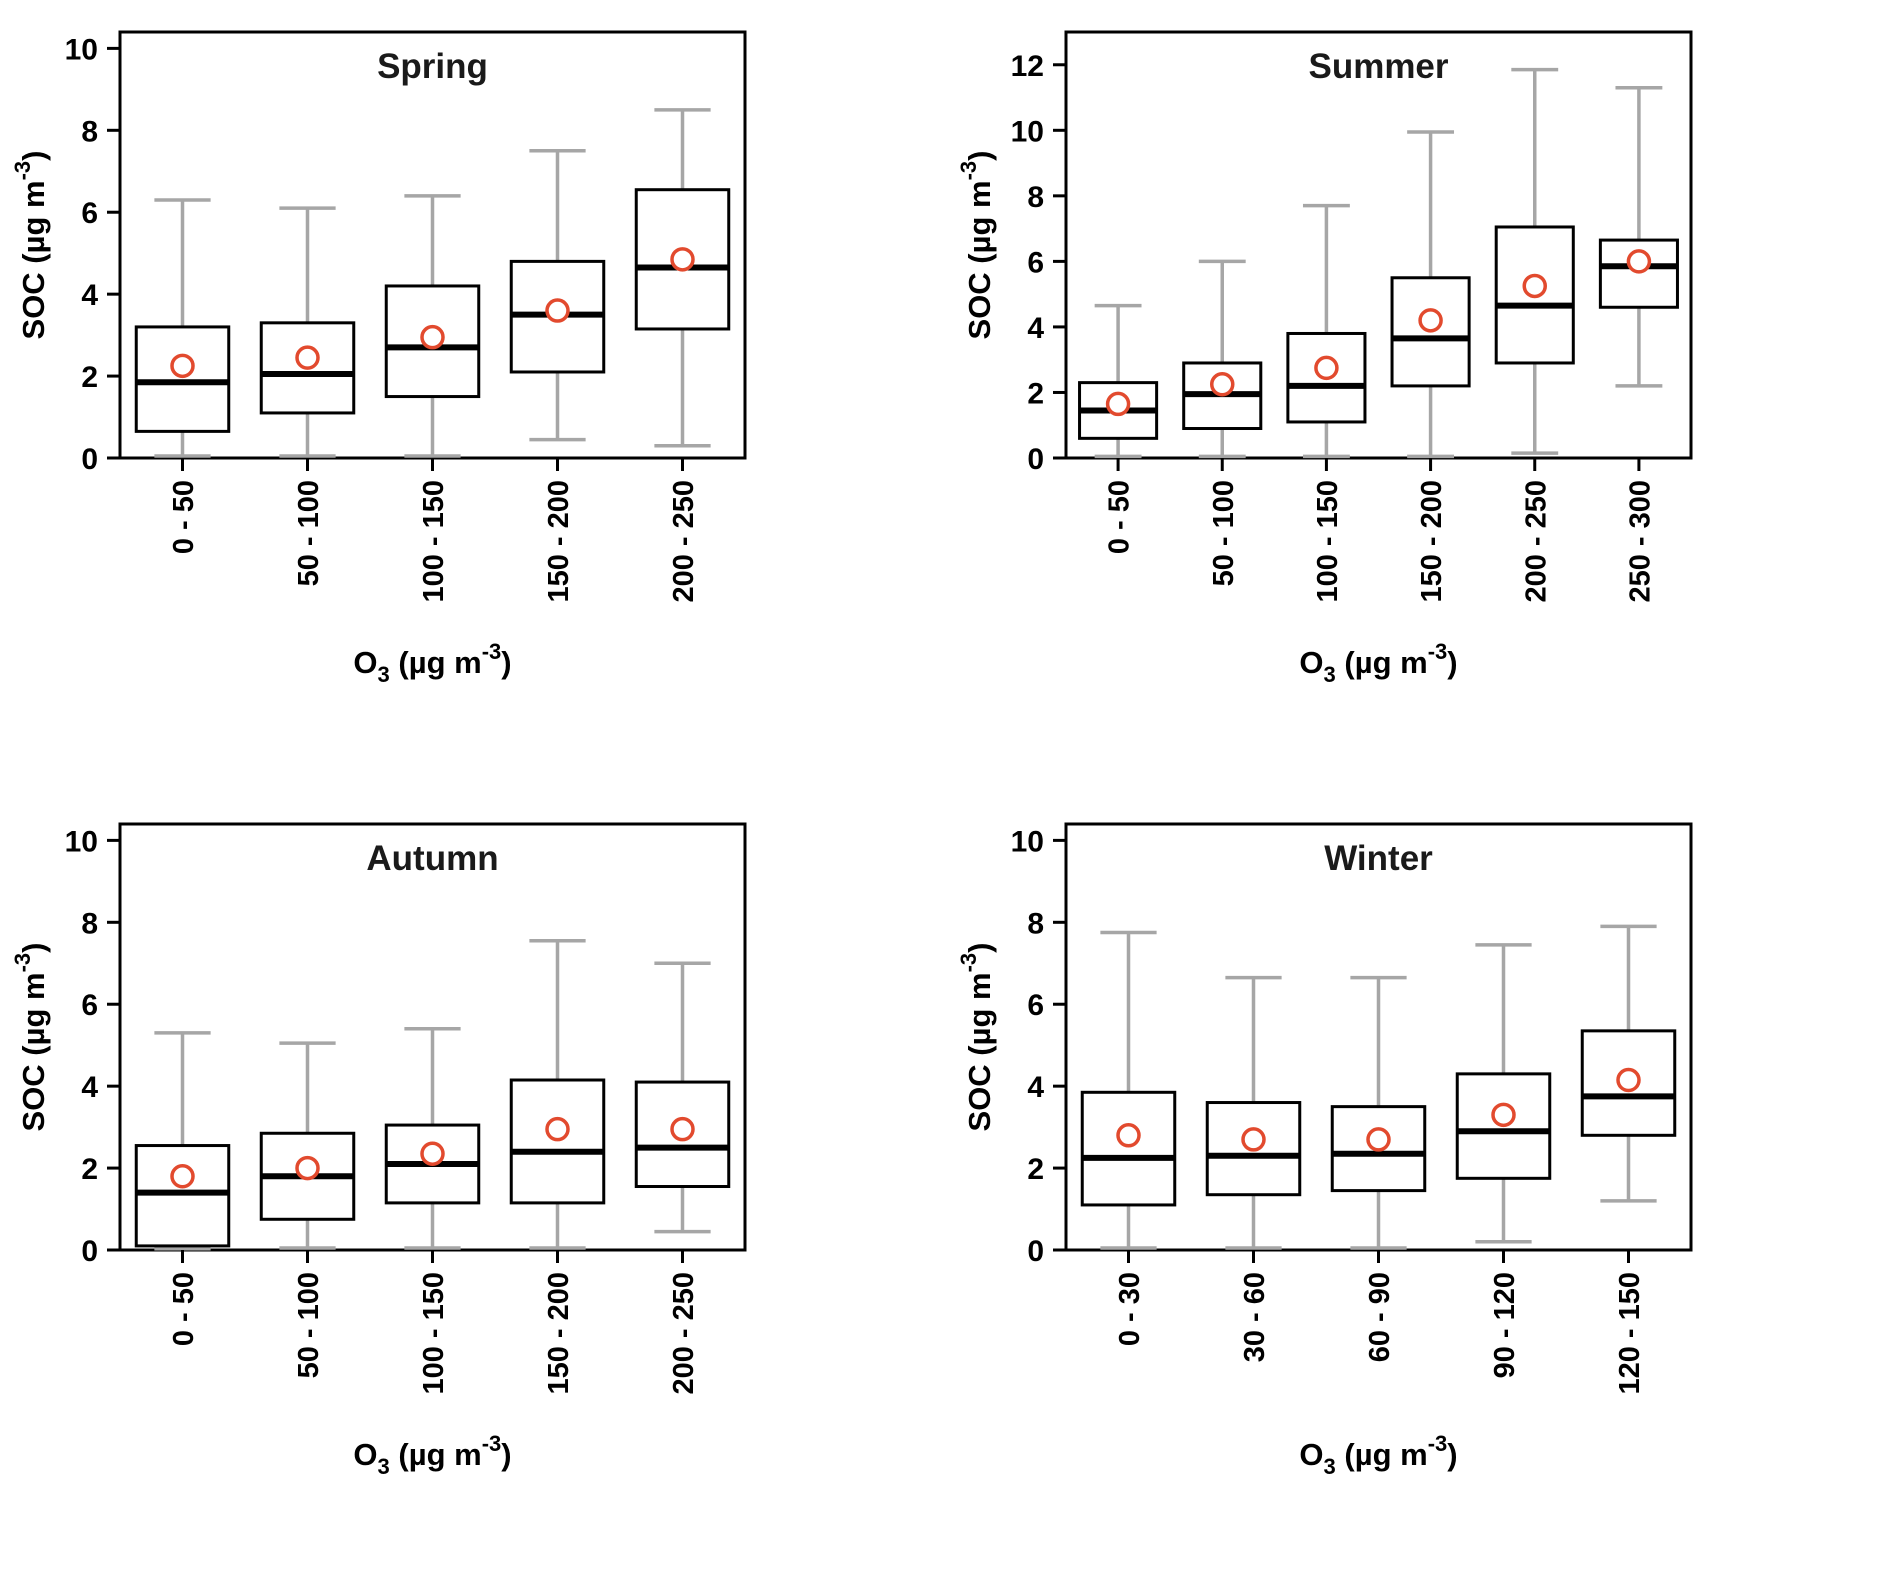 Image resolution: width=1892 pixels, height=1585 pixels. Describe the element at coordinates (1027, 66) in the screenshot. I see `y-tick-label: 12` at that location.